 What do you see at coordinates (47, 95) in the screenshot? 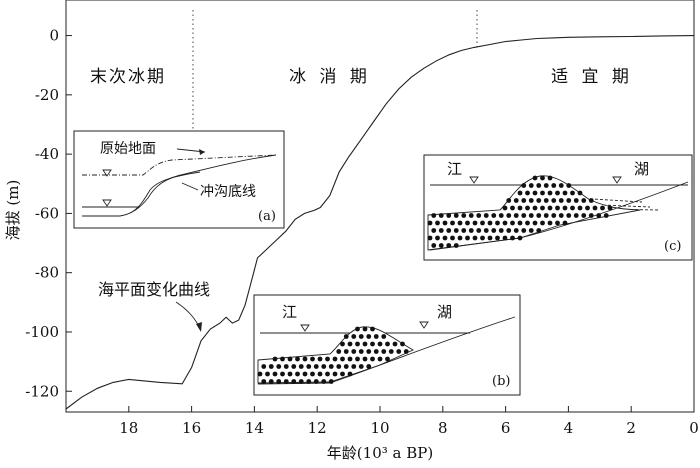
I see `y-tick-label: -20` at bounding box center [47, 95].